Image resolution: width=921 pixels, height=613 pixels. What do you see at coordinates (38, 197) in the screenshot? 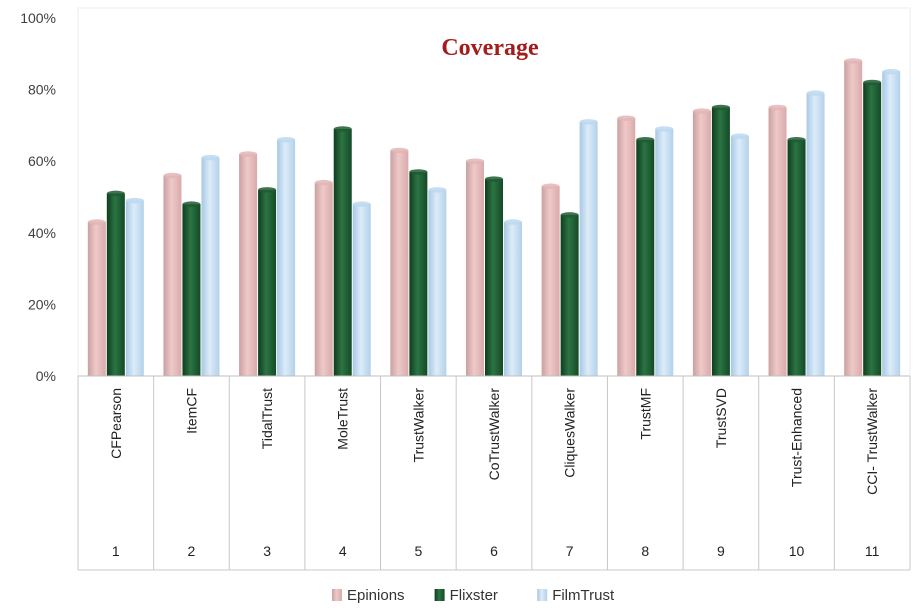
I see `y-axis: 0% 20% 40% 60% 80% 100%` at bounding box center [38, 197].